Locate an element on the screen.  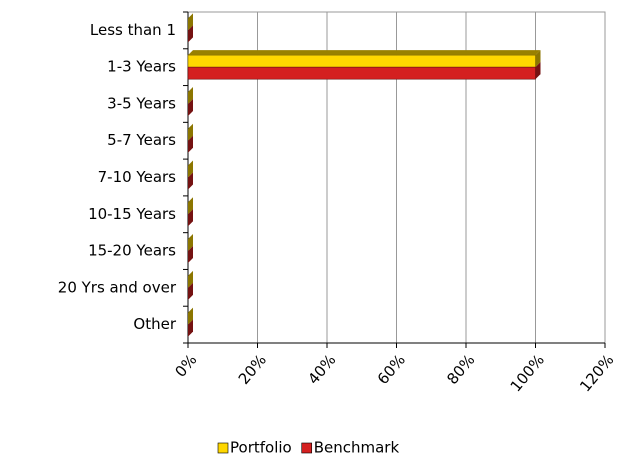
x-tick-label: 60% is located at coordinates (391, 369).